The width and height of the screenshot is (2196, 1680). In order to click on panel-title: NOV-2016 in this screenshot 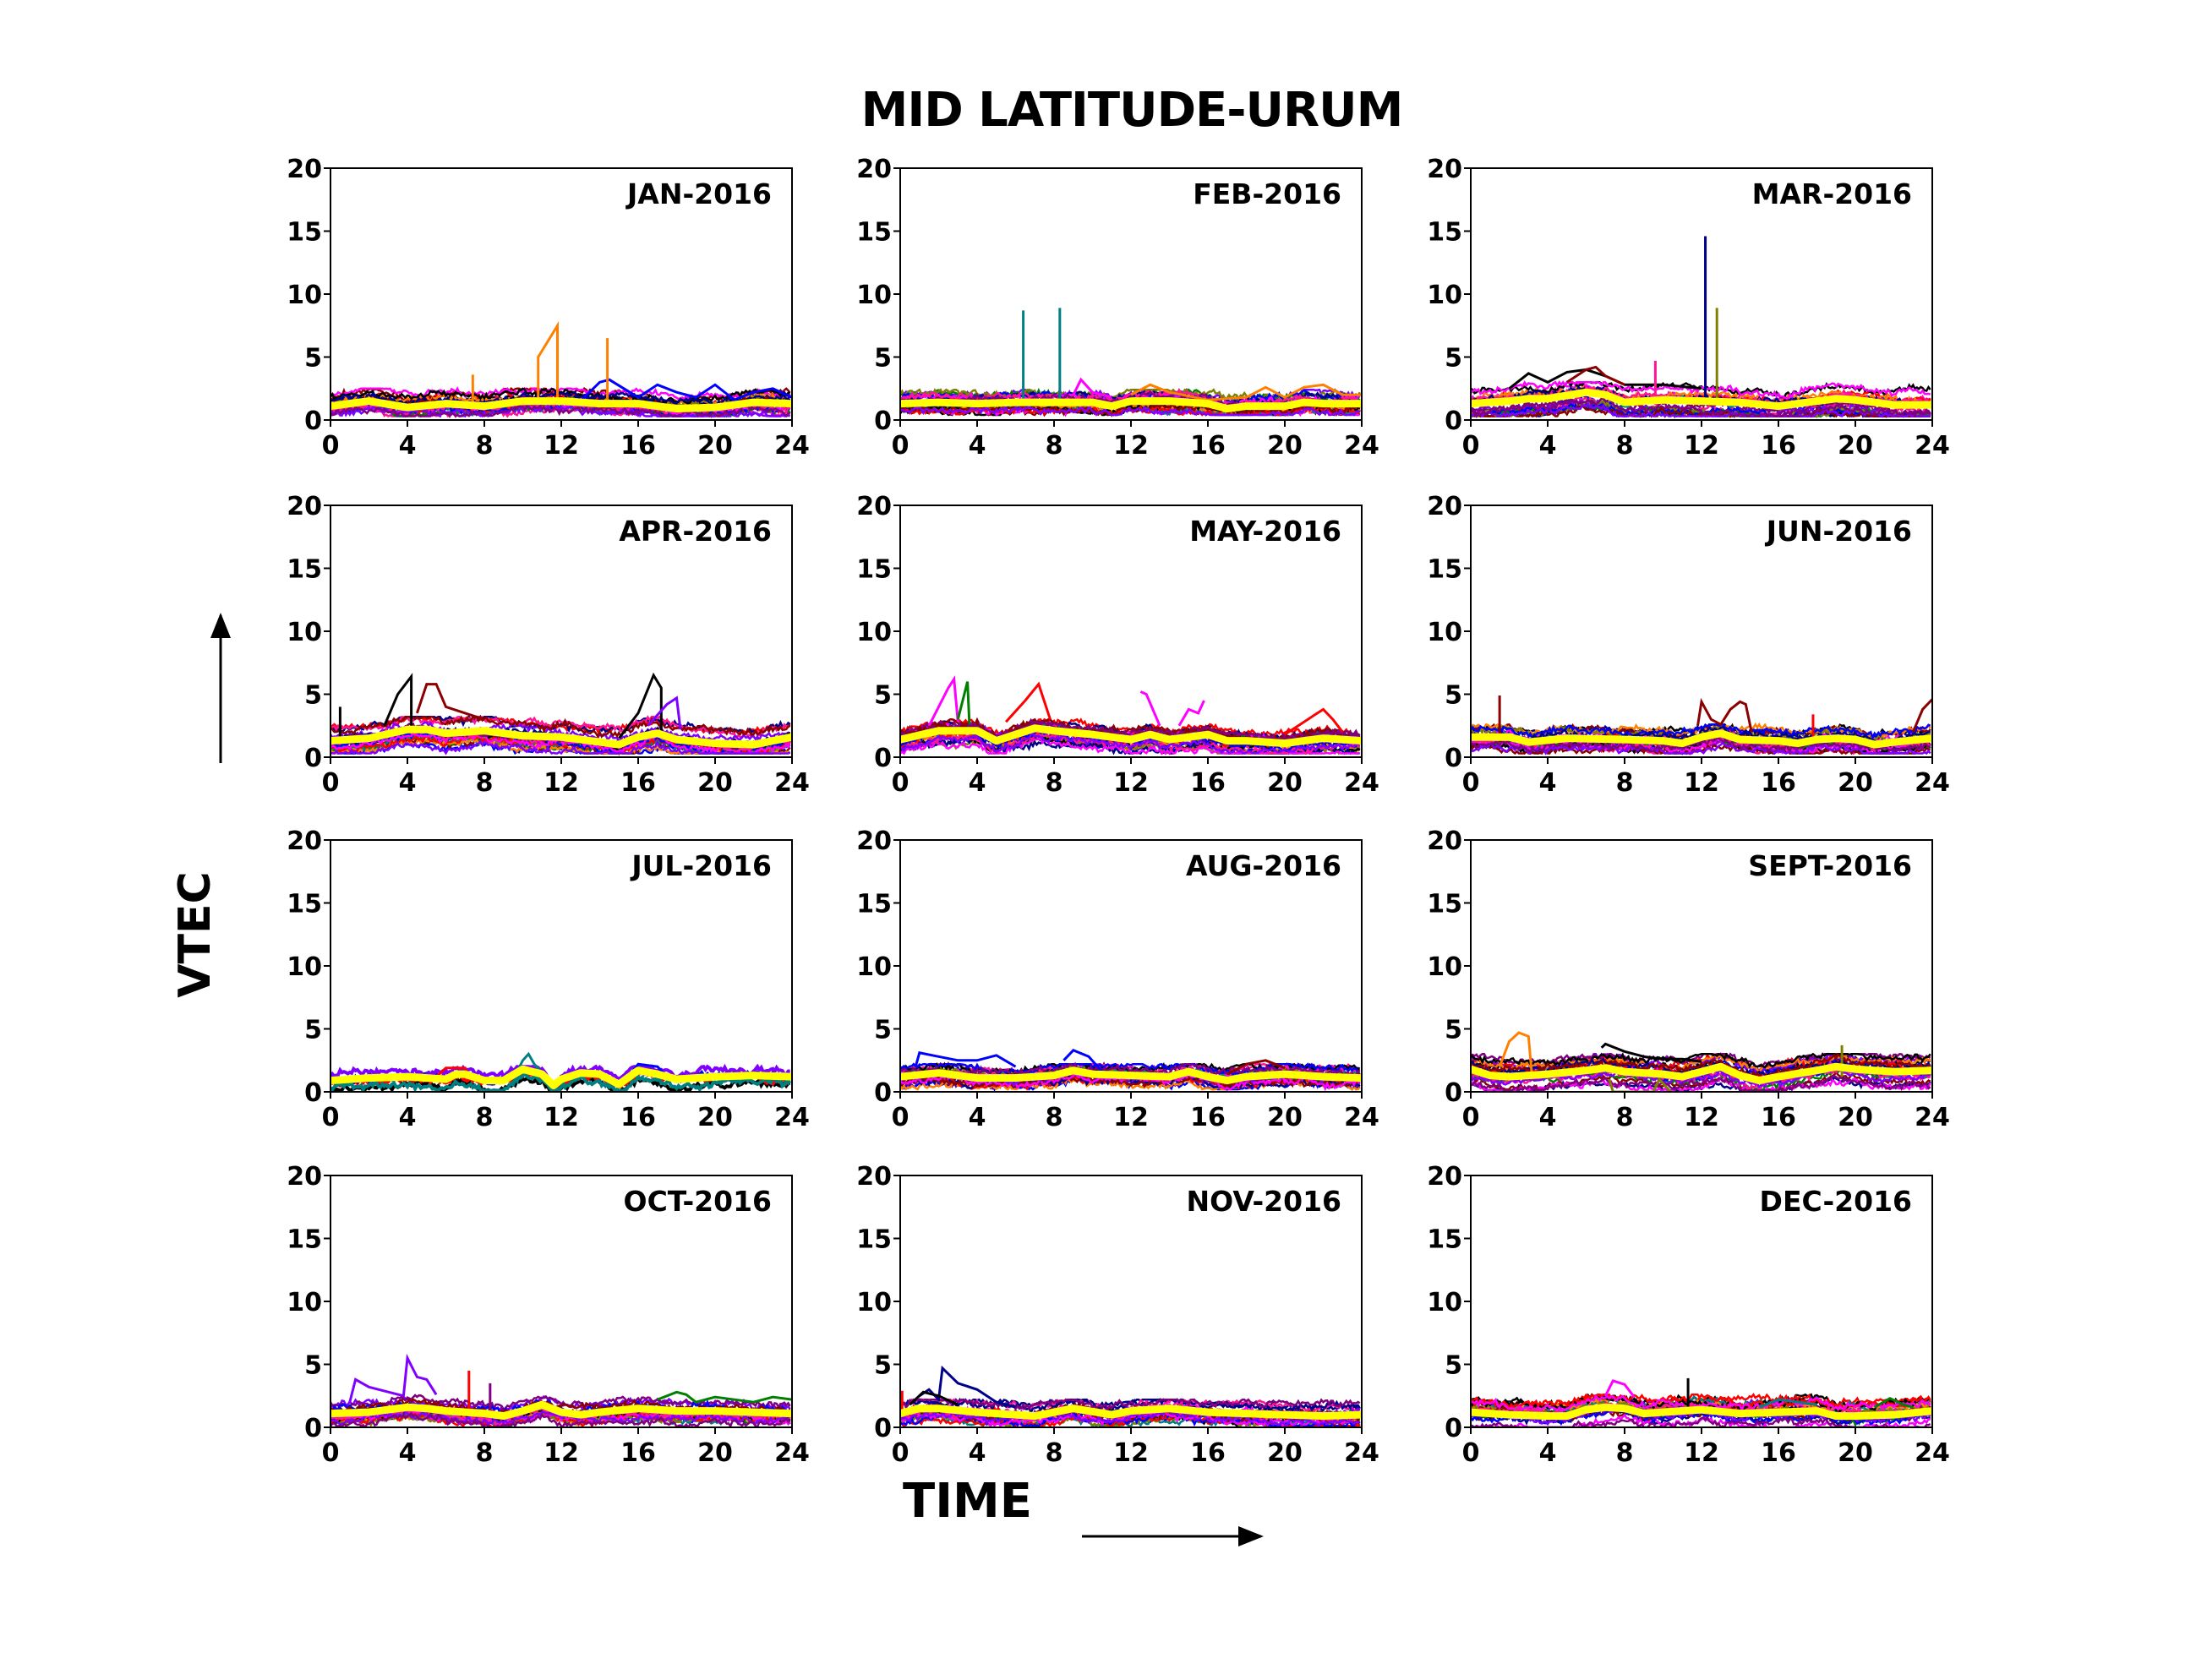, I will do `click(1264, 1201)`.